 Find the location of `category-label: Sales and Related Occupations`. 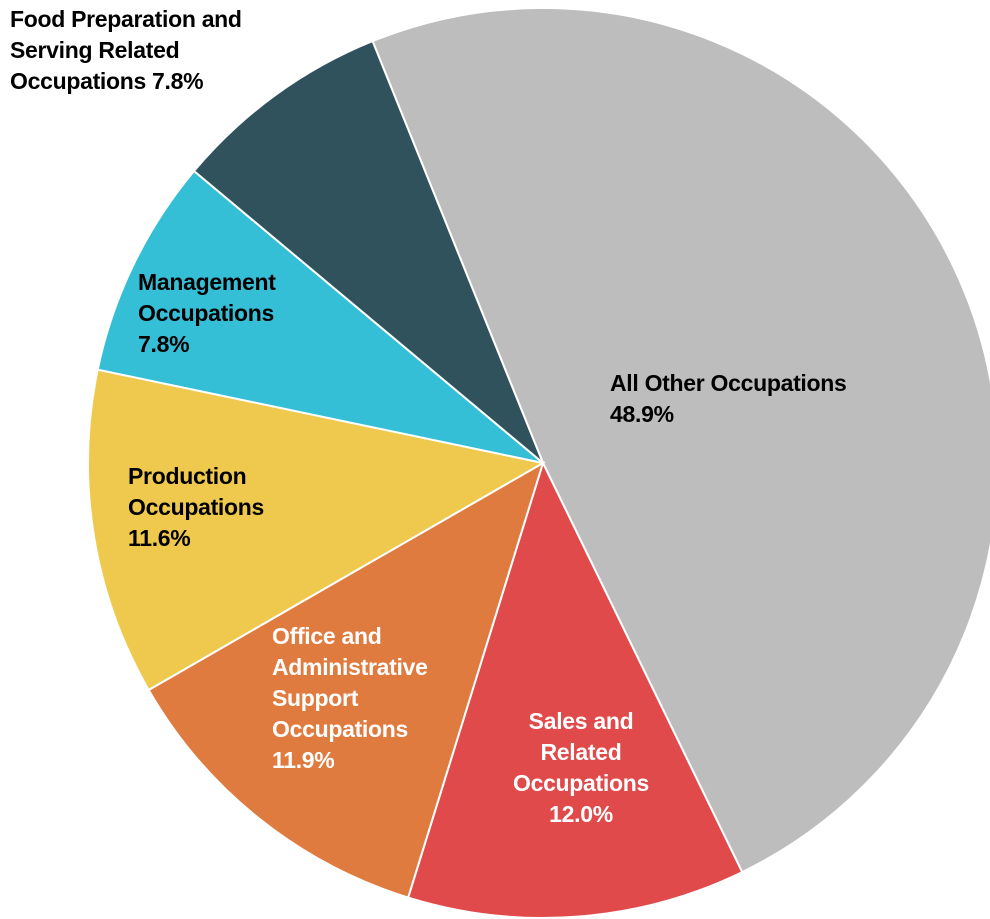

category-label: Sales and Related Occupations is located at coordinates (580, 752).